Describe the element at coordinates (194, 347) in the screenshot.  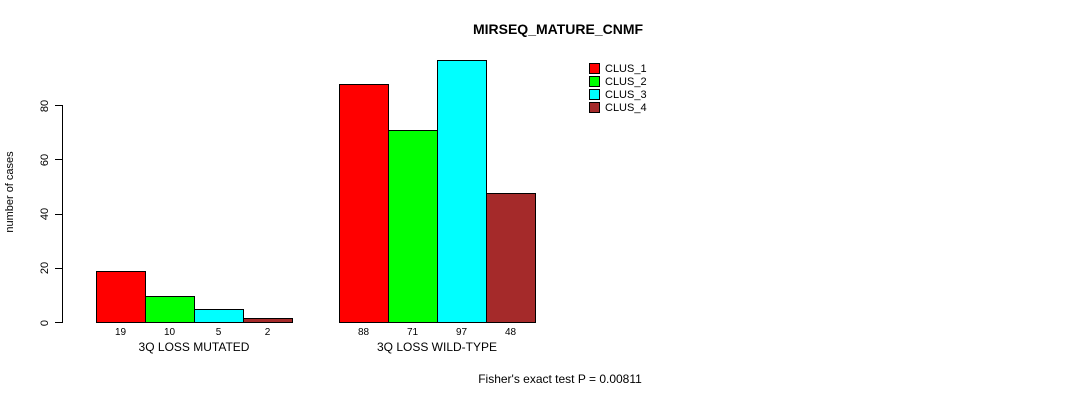
I see `group-label: 3Q LOSS MUTATED` at that location.